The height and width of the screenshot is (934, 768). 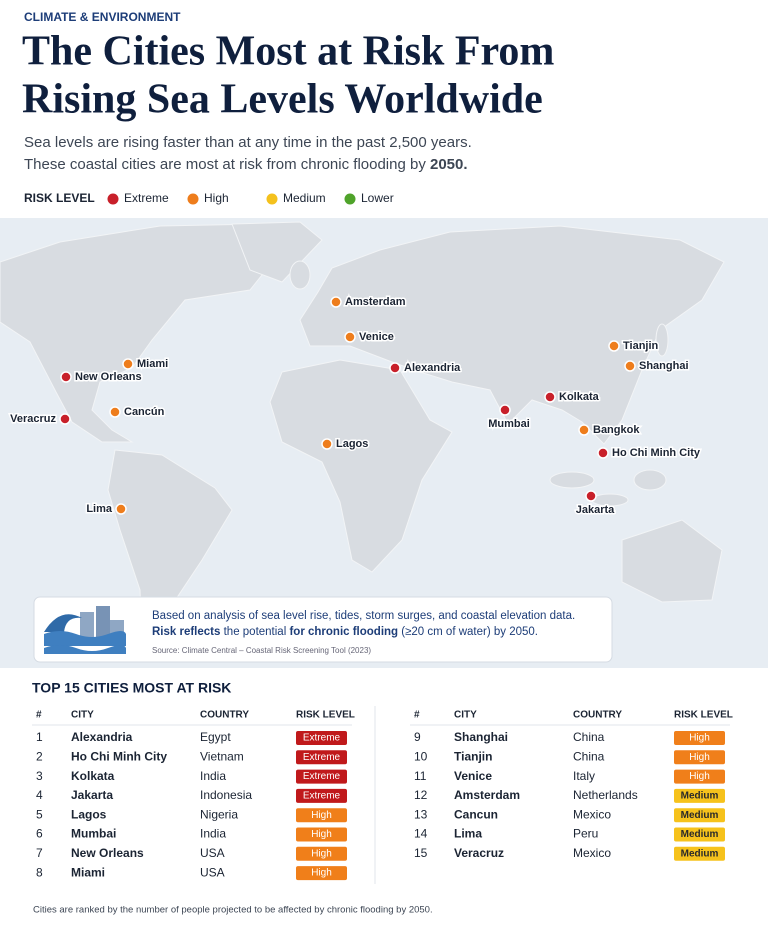 I want to click on rank: 15, so click(x=421, y=853).